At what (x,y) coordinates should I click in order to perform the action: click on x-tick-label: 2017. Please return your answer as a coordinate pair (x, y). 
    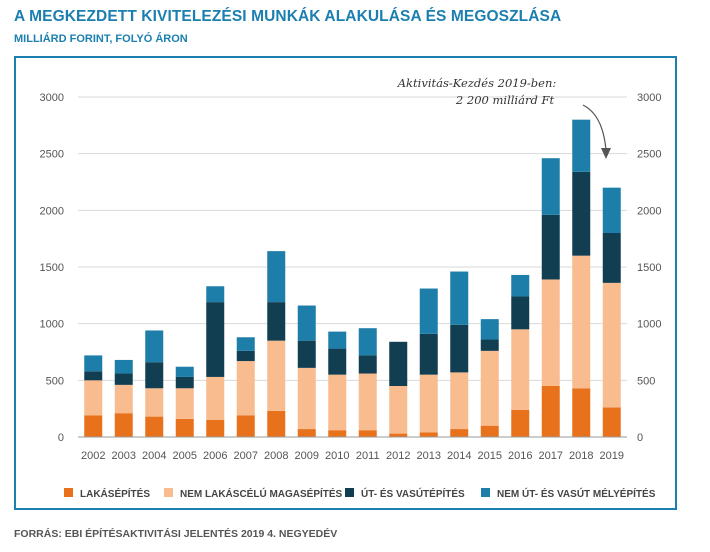
    Looking at the image, I should click on (551, 456).